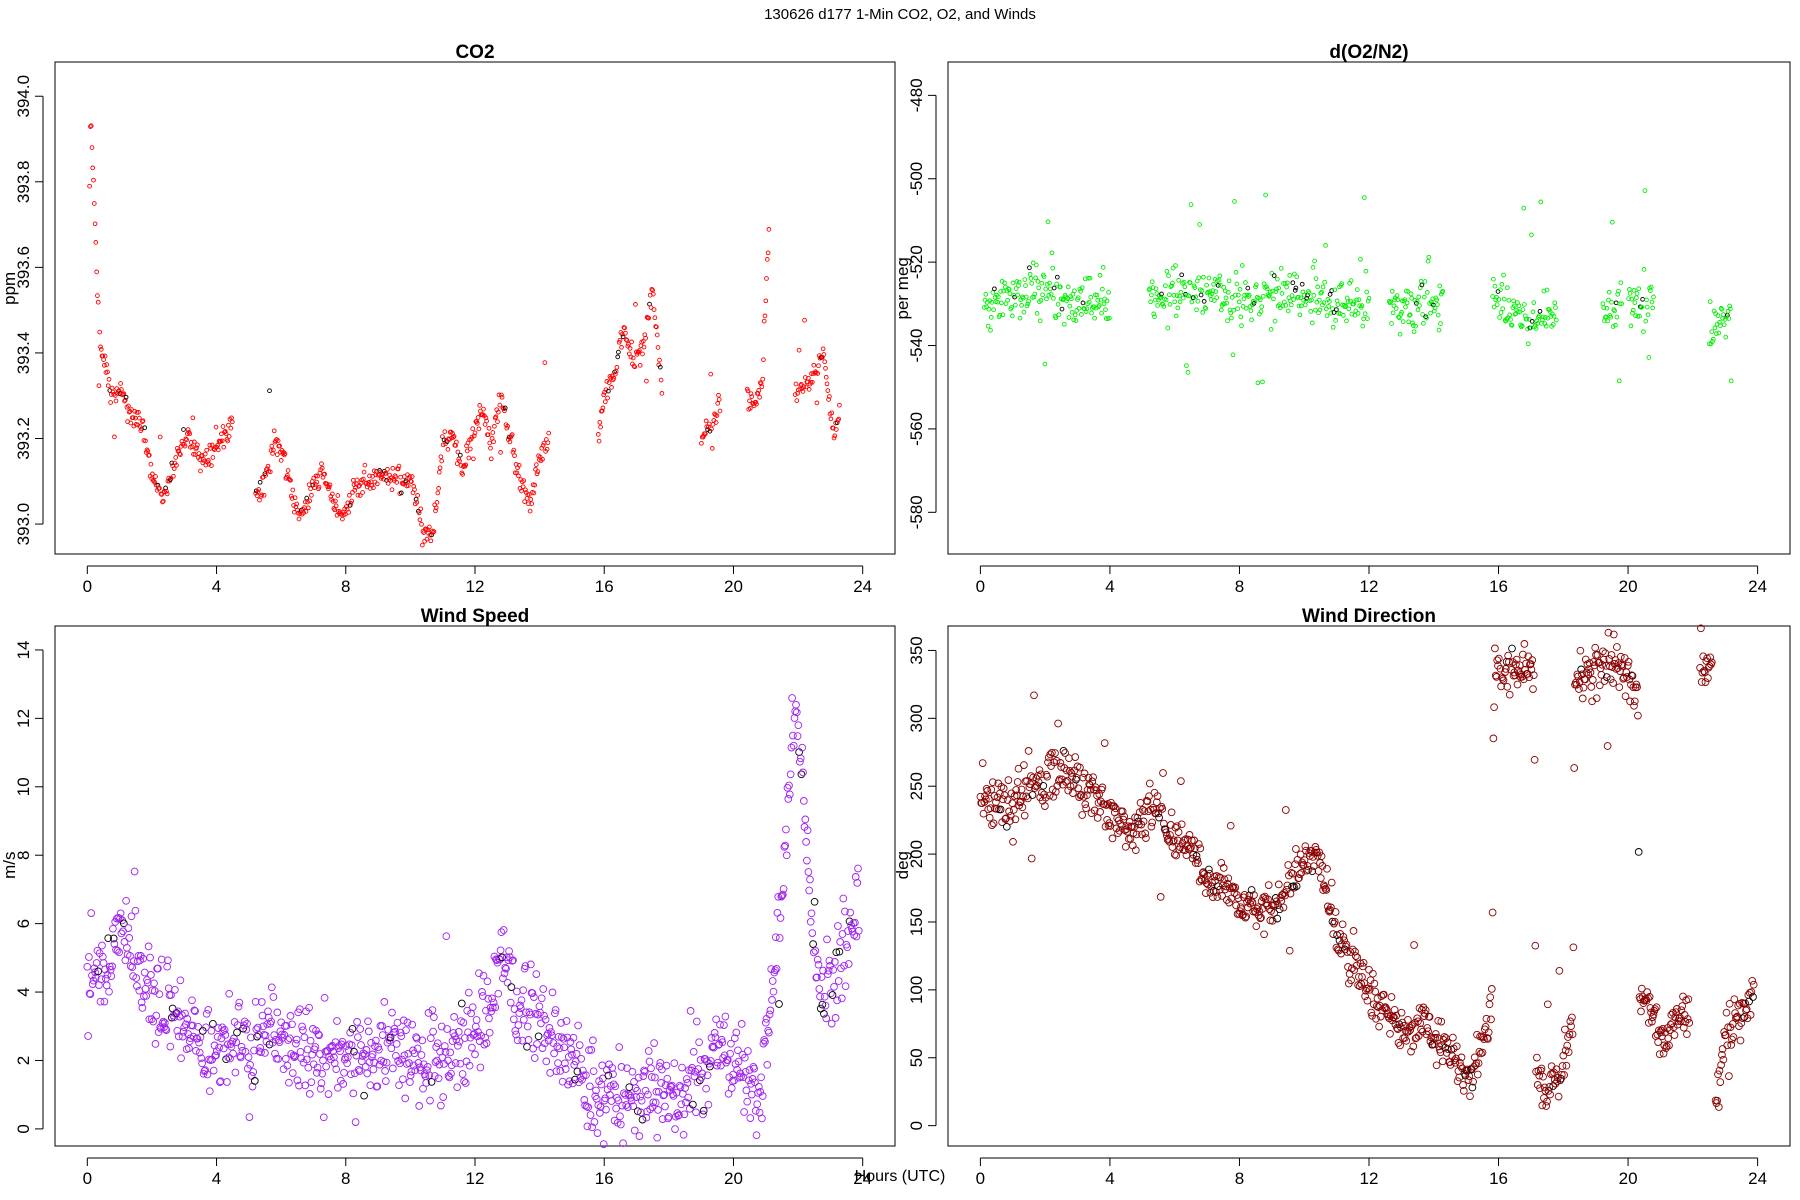 The width and height of the screenshot is (1800, 1200). What do you see at coordinates (9, 288) in the screenshot?
I see `y-axis-label: ppm` at bounding box center [9, 288].